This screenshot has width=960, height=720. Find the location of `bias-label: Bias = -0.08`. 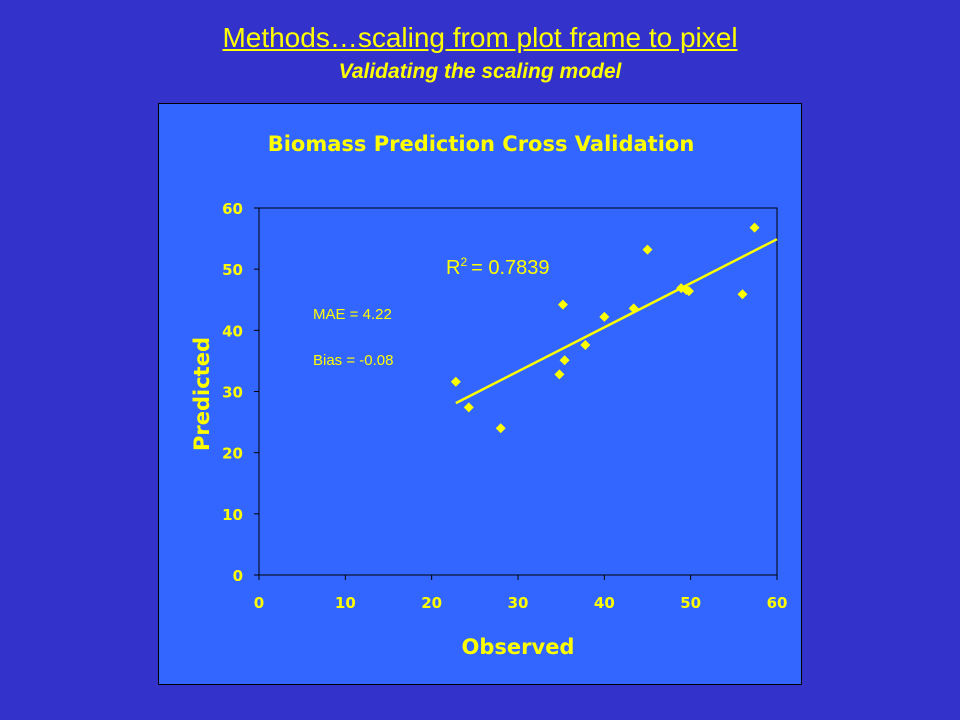

bias-label: Bias = -0.08 is located at coordinates (353, 360).